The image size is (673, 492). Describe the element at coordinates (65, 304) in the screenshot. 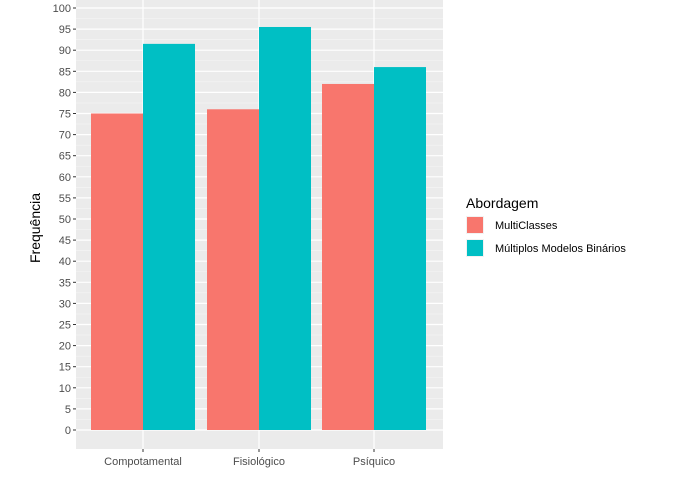

I see `y-tick-label: 30` at that location.